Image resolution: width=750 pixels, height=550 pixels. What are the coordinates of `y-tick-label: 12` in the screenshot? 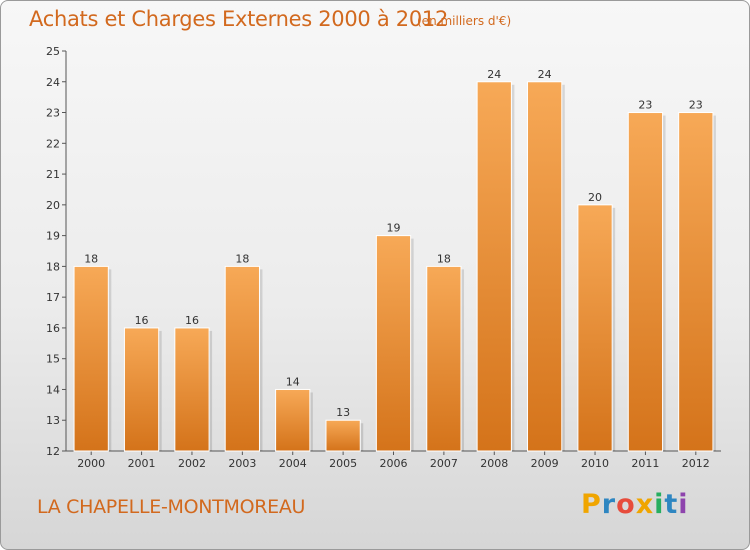 It's located at (53, 451).